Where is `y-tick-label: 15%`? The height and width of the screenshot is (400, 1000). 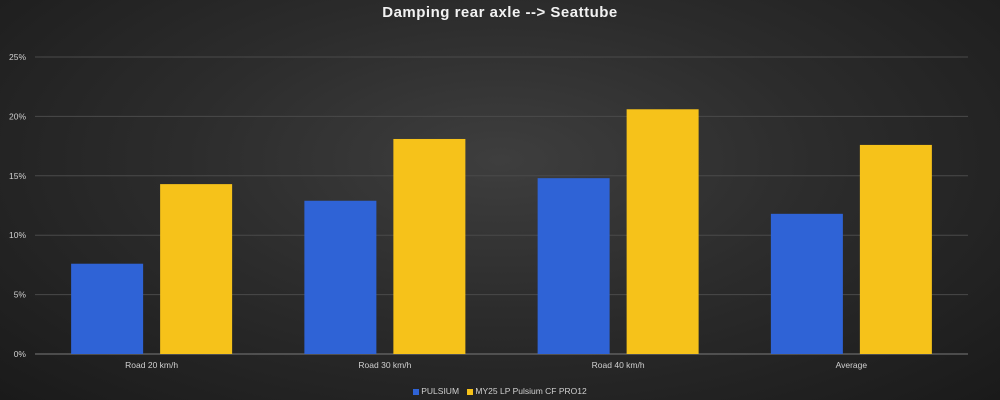
y-tick-label: 15% is located at coordinates (17, 176).